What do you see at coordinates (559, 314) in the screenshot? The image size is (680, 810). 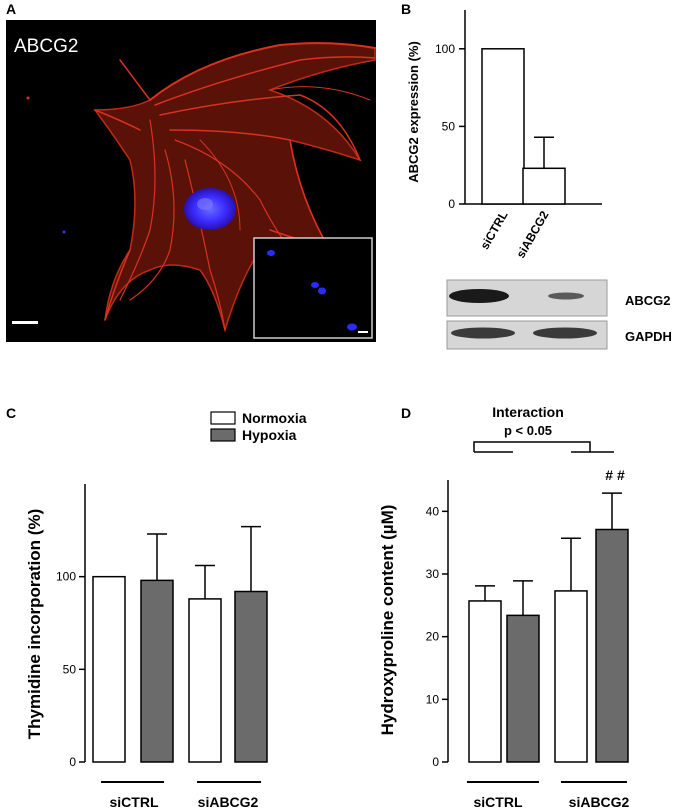 I see `western-blot: ABCG2 GAPDH` at bounding box center [559, 314].